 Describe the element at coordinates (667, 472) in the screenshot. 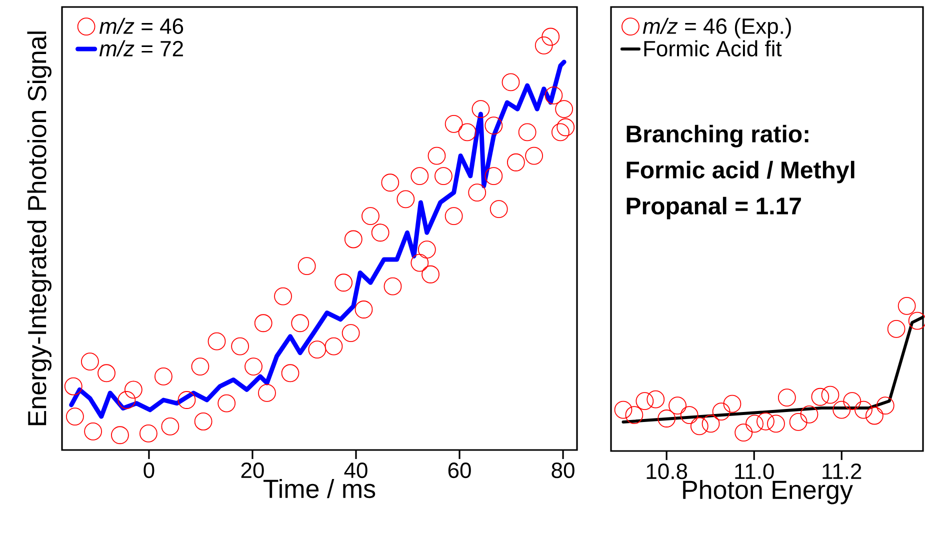

I see `x-tick-label: 10.8` at that location.